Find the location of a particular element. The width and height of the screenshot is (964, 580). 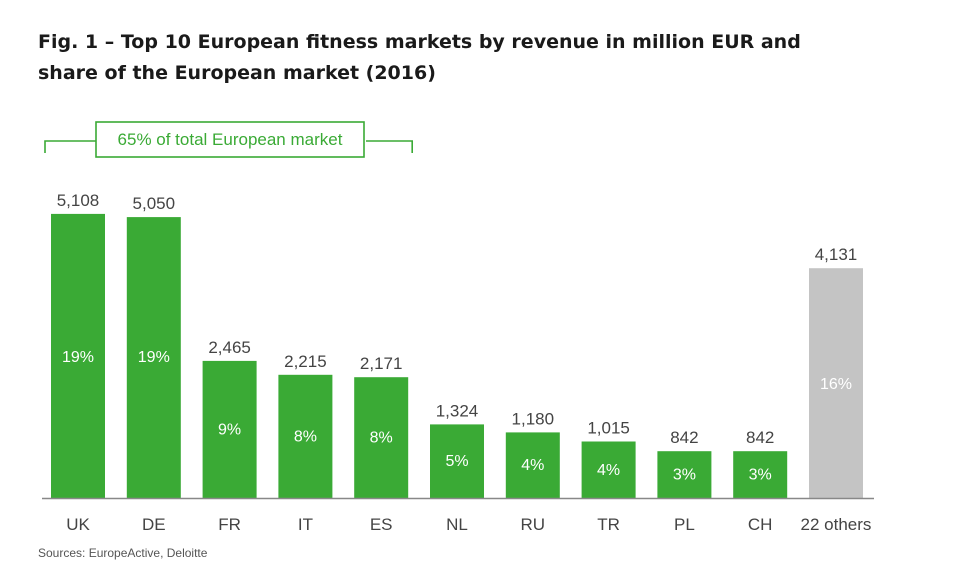

category-label-nl: NL is located at coordinates (457, 524).